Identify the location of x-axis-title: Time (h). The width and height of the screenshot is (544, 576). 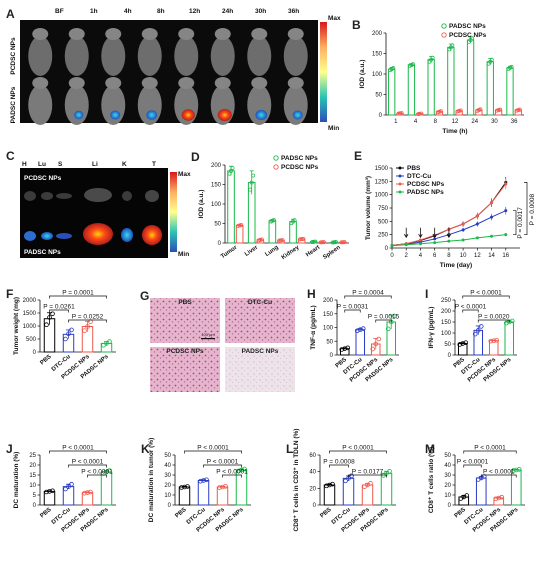
(454, 131).